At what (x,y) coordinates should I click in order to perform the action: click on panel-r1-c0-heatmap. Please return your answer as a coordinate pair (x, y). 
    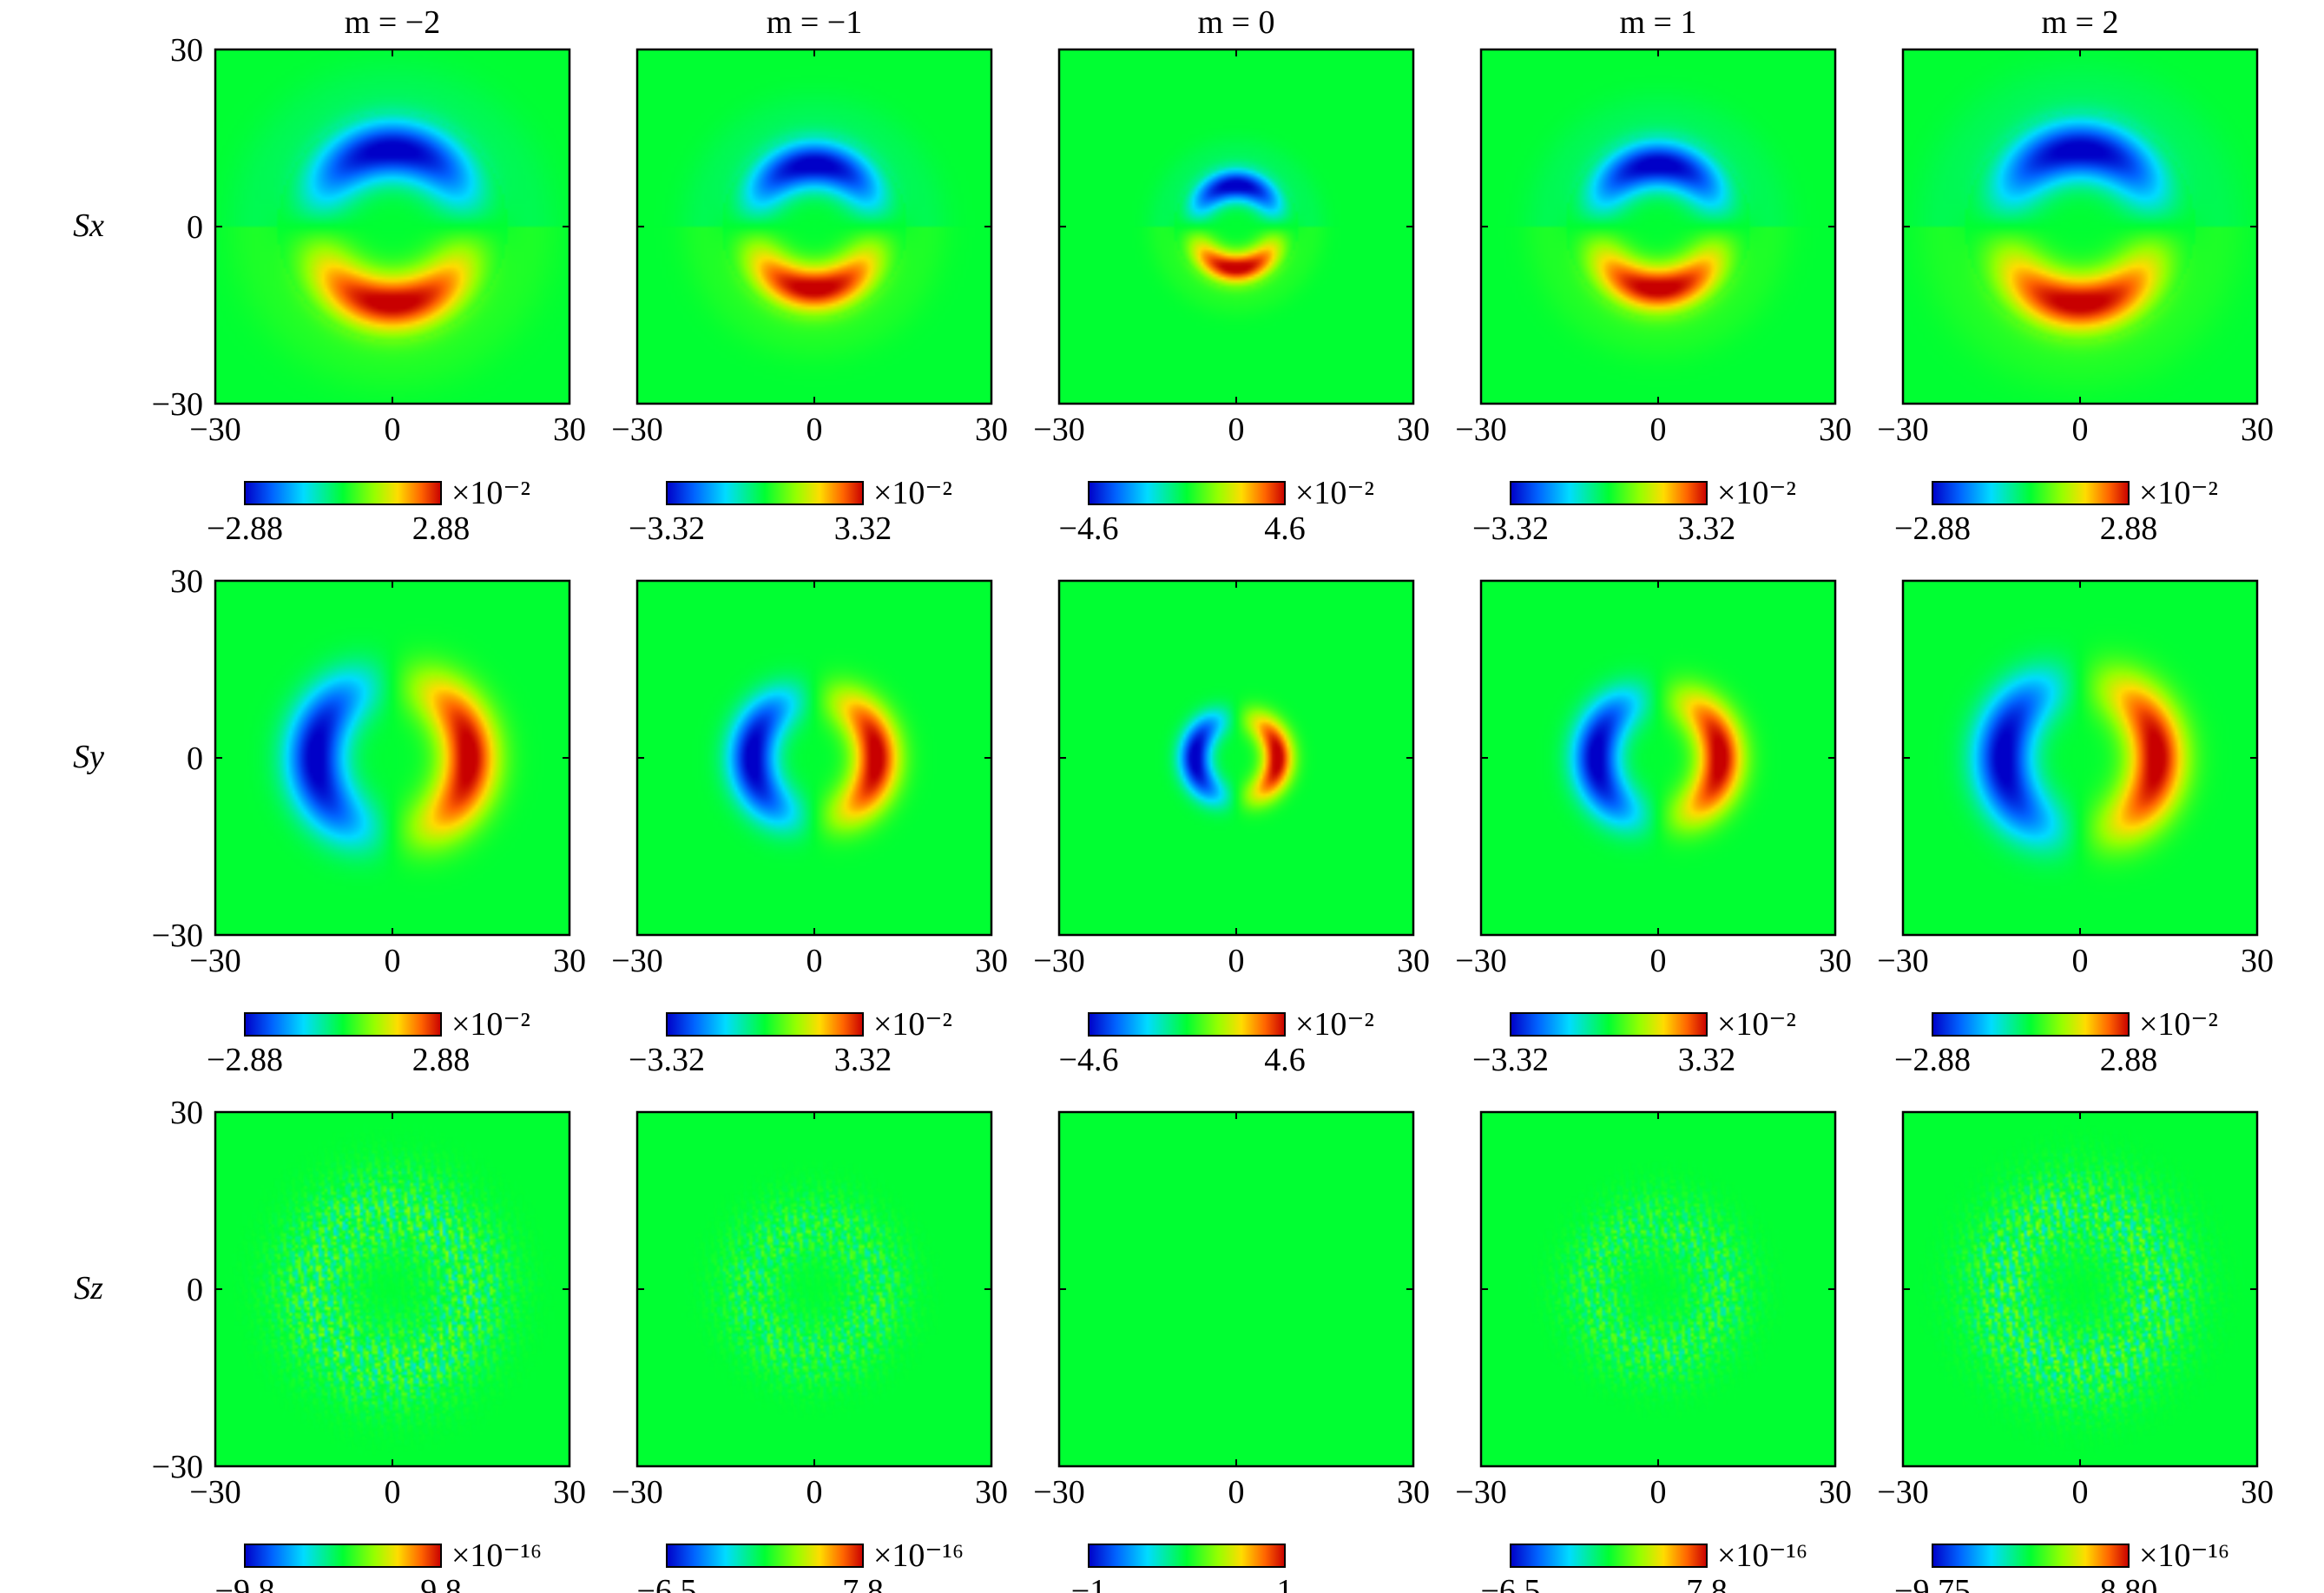
    Looking at the image, I should click on (392, 758).